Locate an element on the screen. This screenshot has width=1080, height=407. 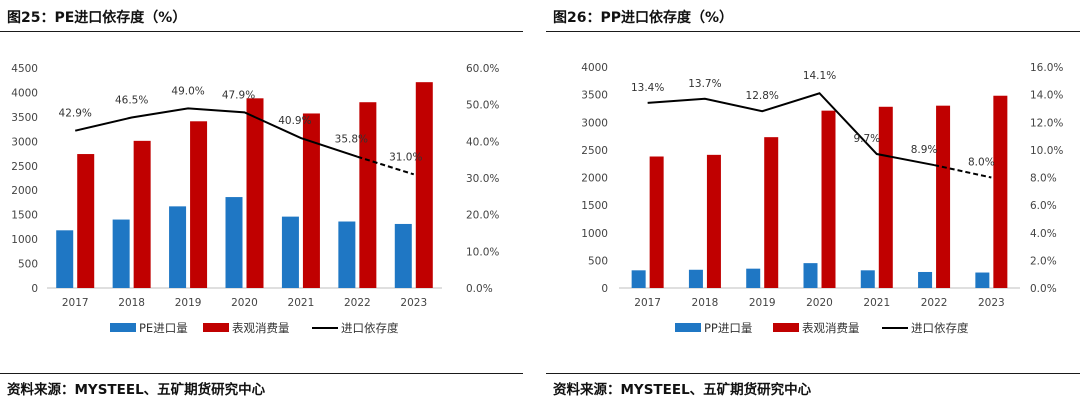
right-axis-tick-label: 10.0% is located at coordinates (1046, 151).